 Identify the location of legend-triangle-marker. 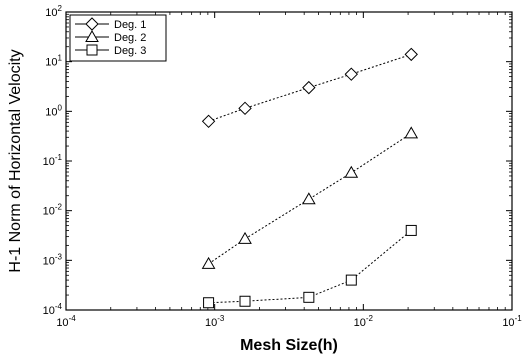
(92, 35).